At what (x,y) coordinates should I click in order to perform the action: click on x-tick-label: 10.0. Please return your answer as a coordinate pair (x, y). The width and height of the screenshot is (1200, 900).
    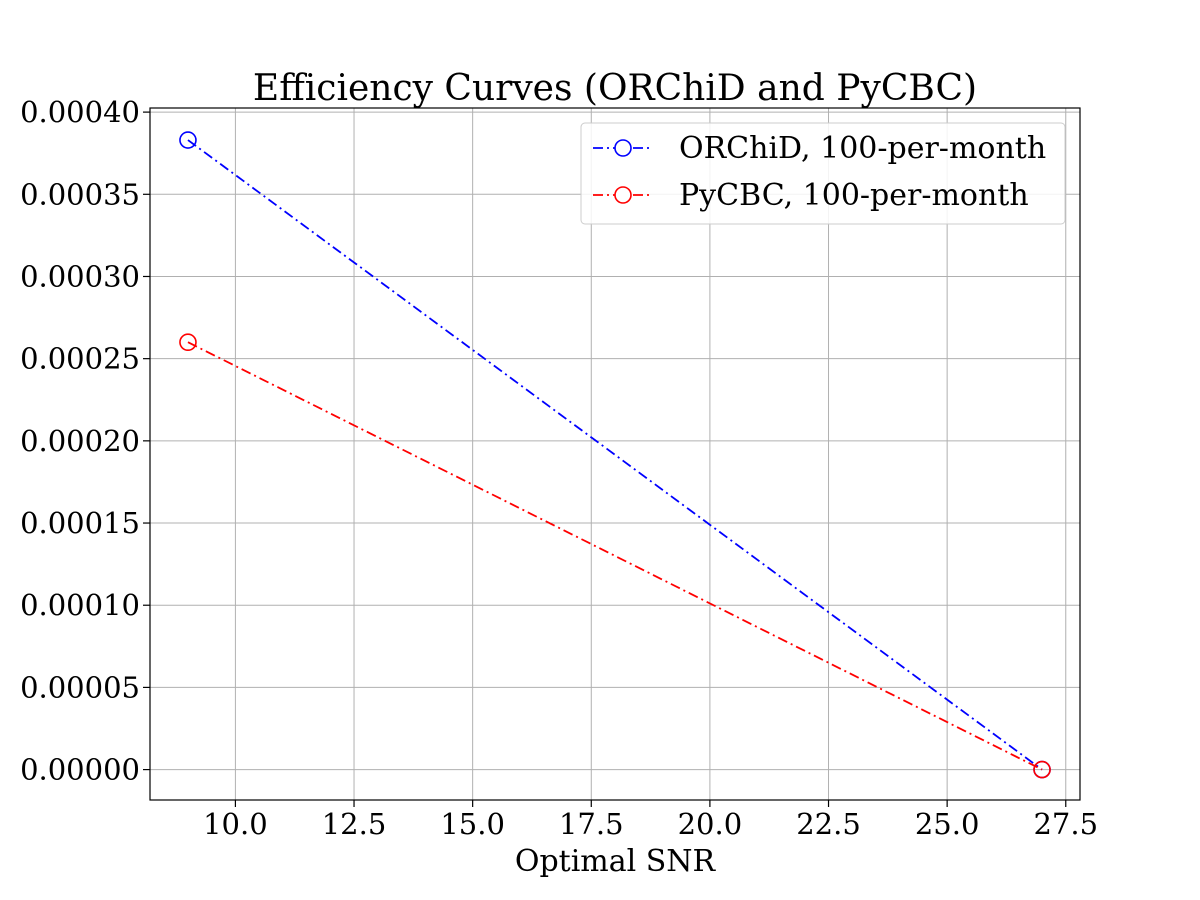
    Looking at the image, I should click on (235, 824).